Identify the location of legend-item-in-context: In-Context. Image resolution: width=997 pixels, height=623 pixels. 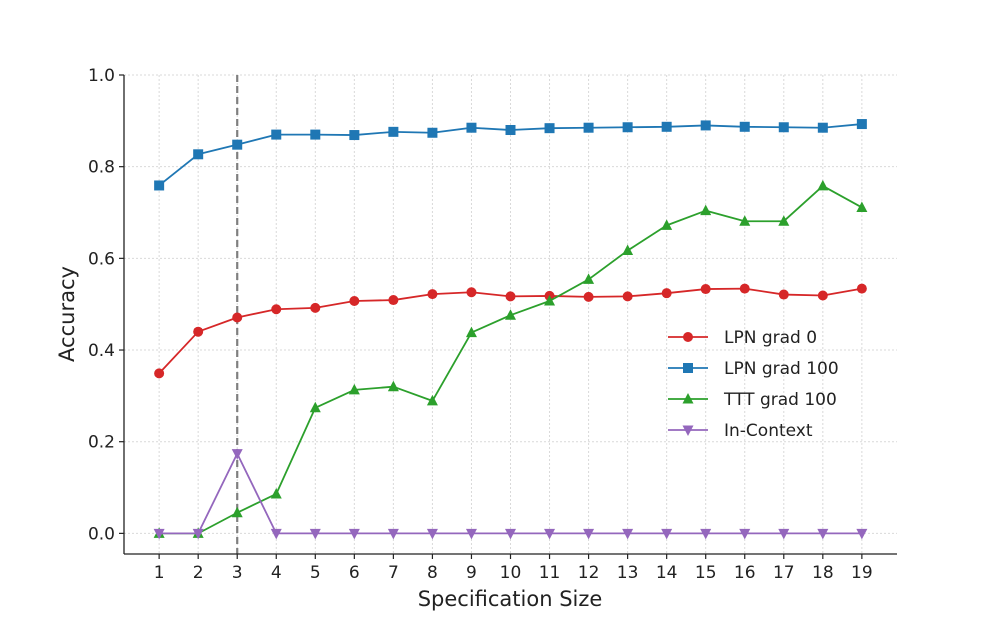
(740, 431).